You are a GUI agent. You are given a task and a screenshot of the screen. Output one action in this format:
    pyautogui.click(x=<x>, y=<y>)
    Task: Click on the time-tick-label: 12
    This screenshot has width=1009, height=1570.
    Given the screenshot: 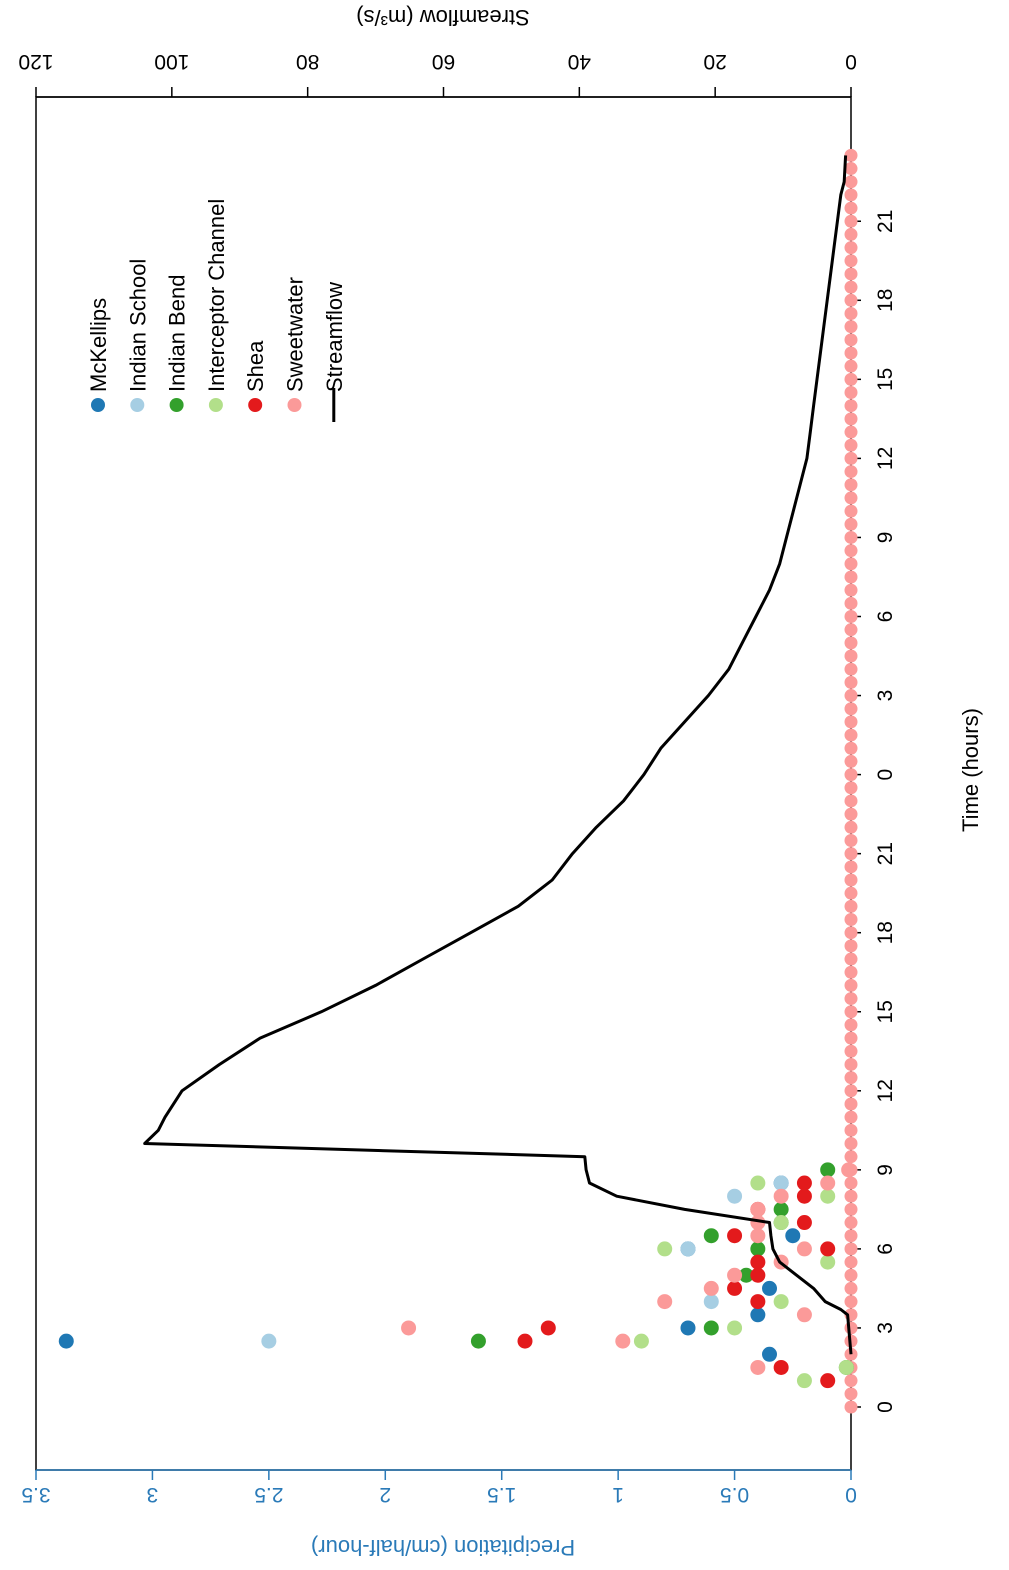 What is the action you would take?
    pyautogui.click(x=885, y=458)
    